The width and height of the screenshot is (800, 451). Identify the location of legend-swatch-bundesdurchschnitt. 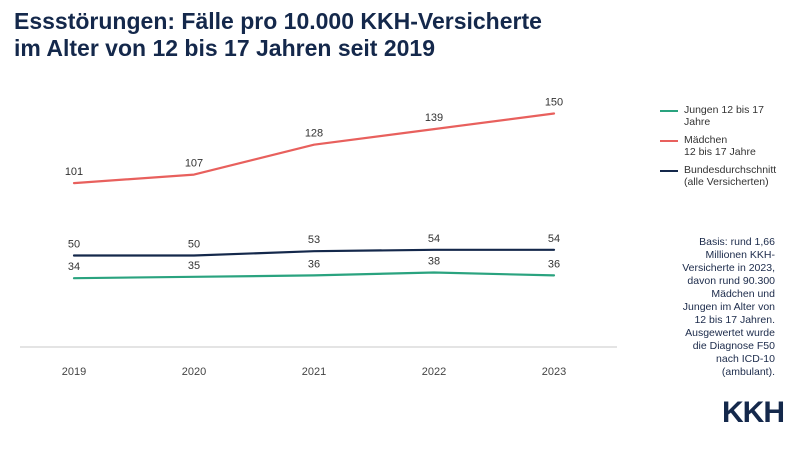
(669, 171).